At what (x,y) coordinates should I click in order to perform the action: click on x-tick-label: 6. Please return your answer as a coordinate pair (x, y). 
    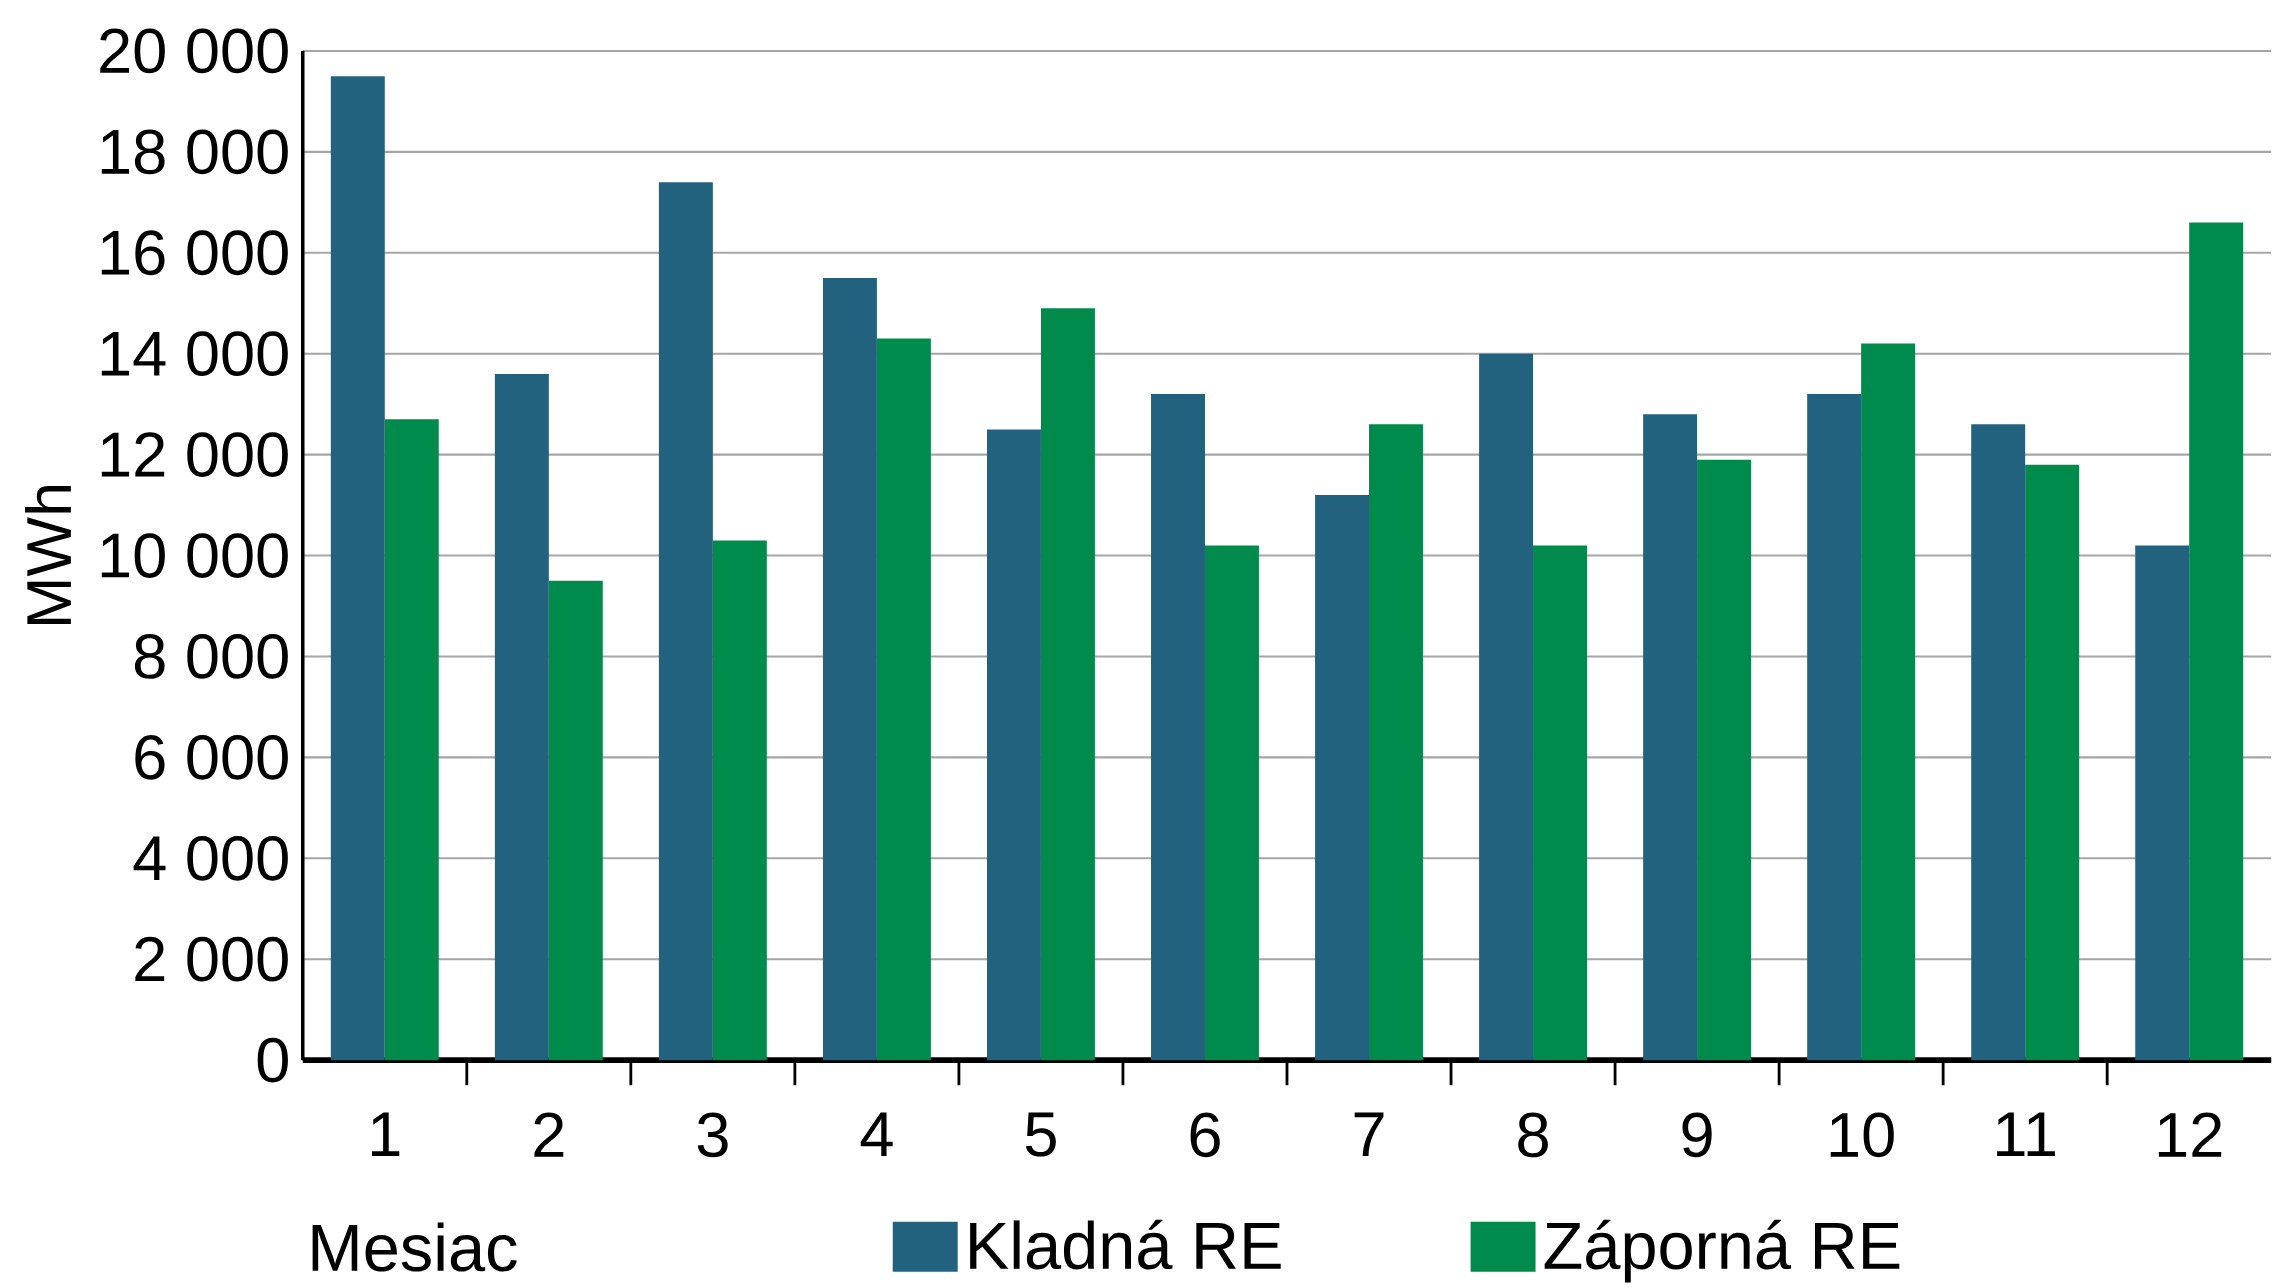
    Looking at the image, I should click on (1205, 1135).